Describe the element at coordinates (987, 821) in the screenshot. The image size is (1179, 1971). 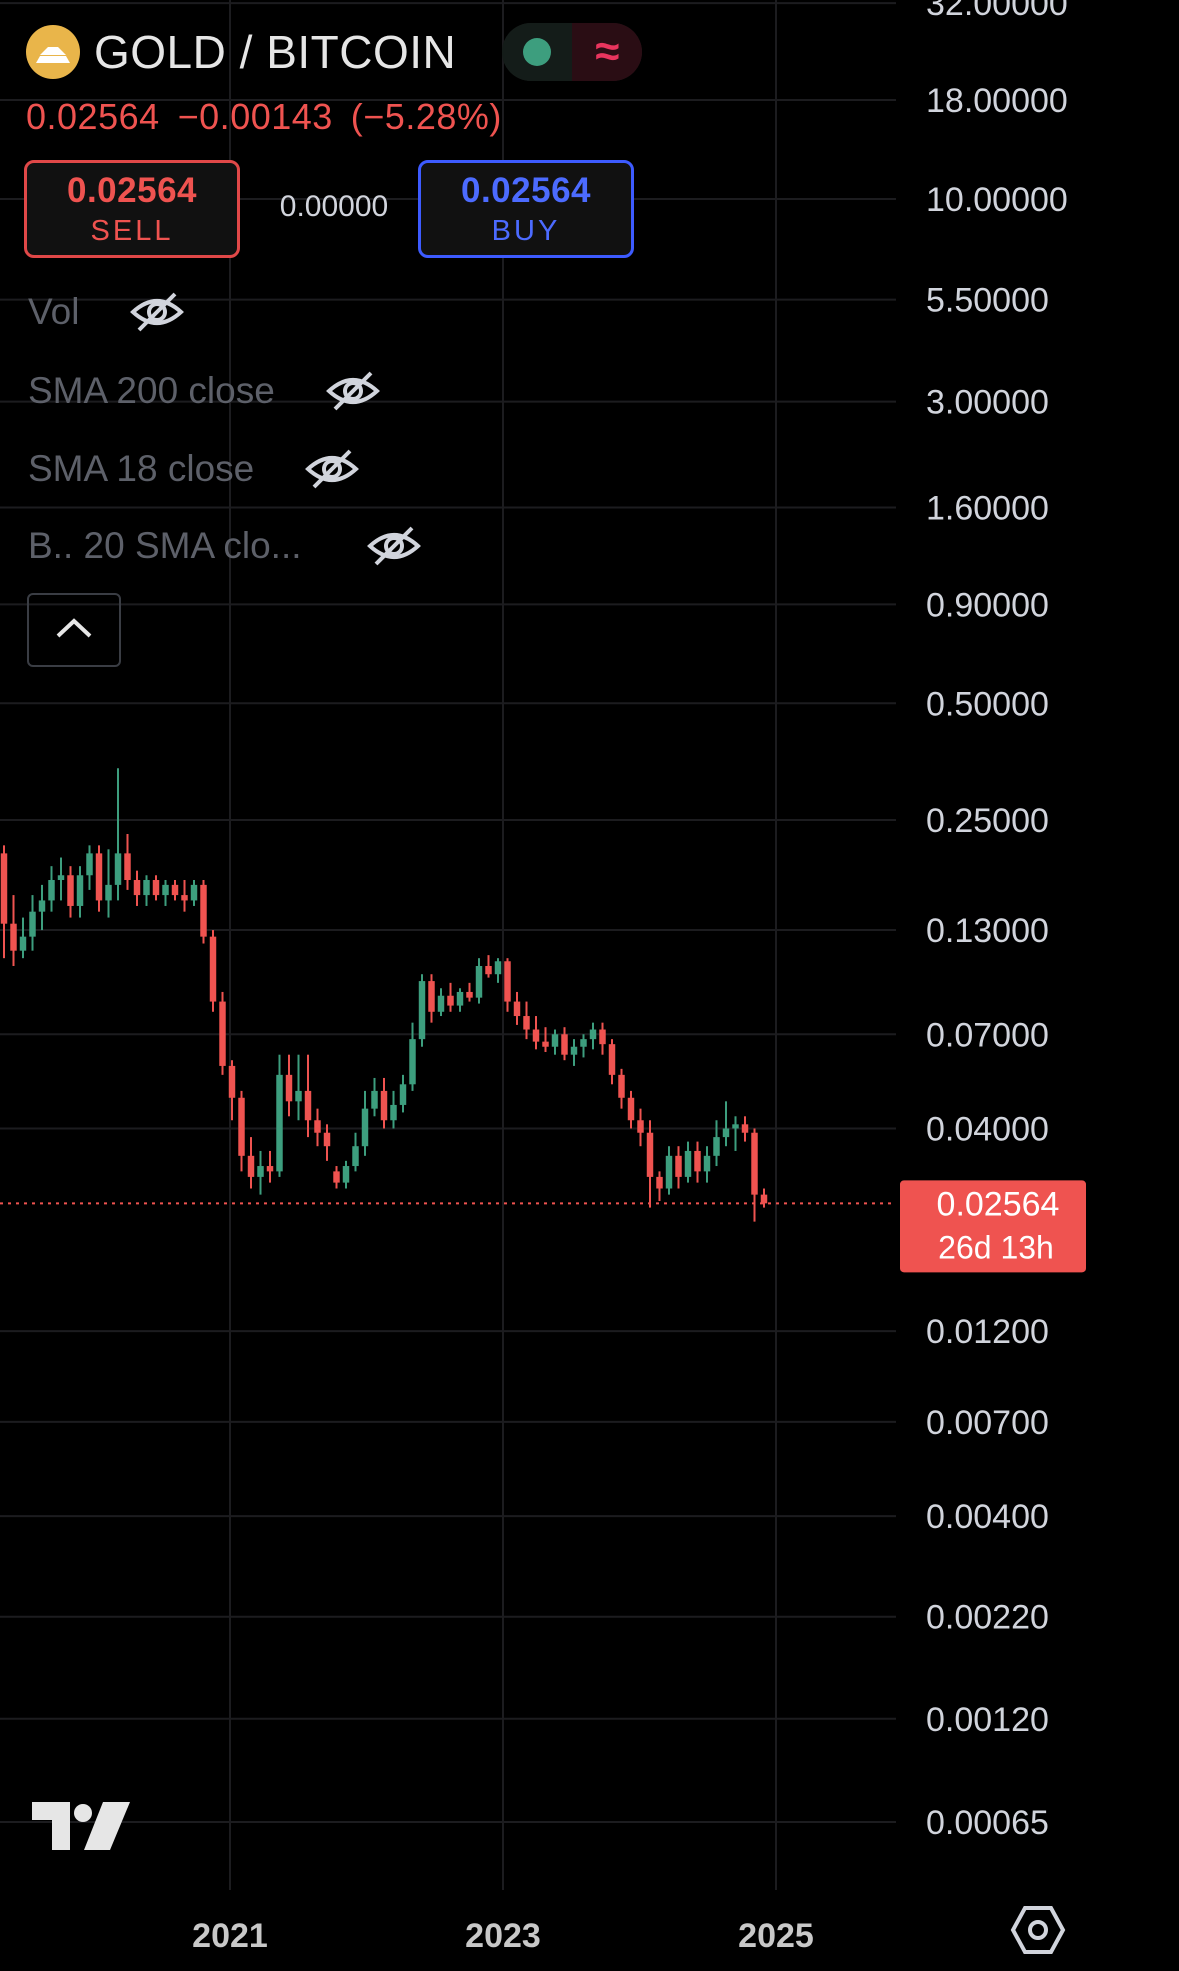
I see `y-tick-label: 0.25000` at that location.